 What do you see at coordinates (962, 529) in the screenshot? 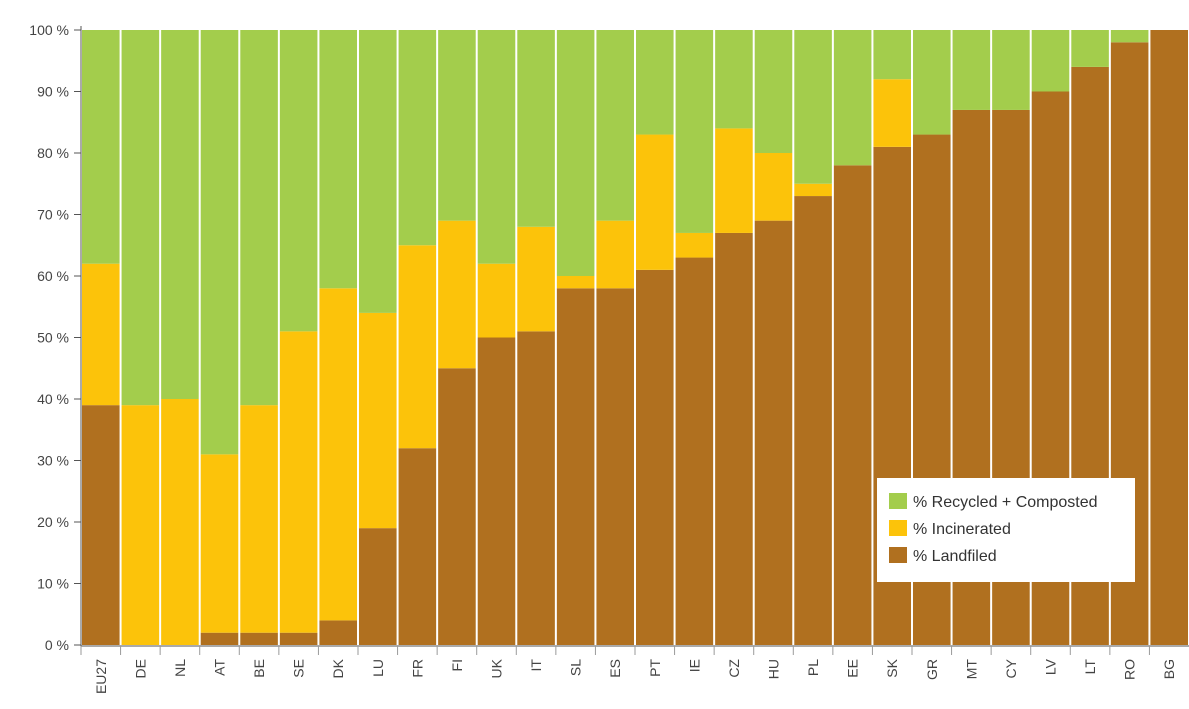
I see `legend-label-incinerated: % Incinerated` at bounding box center [962, 529].